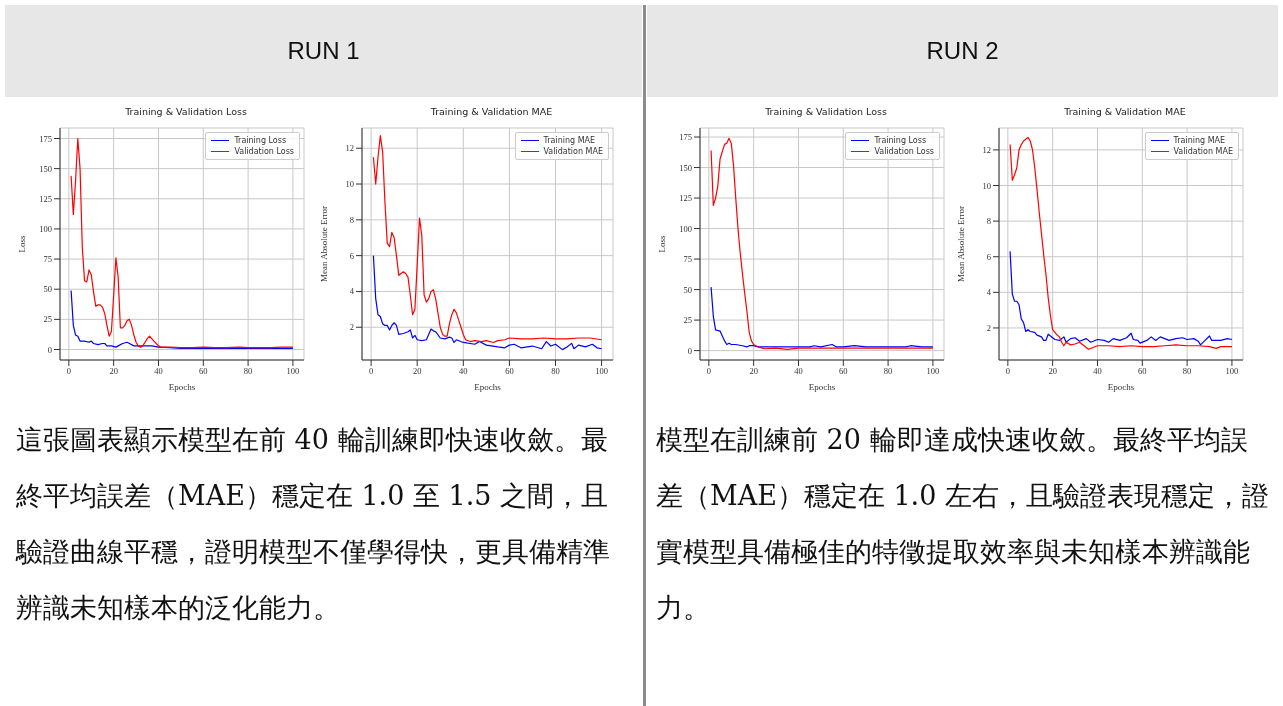  I want to click on text: RUN 2, so click(962, 51).